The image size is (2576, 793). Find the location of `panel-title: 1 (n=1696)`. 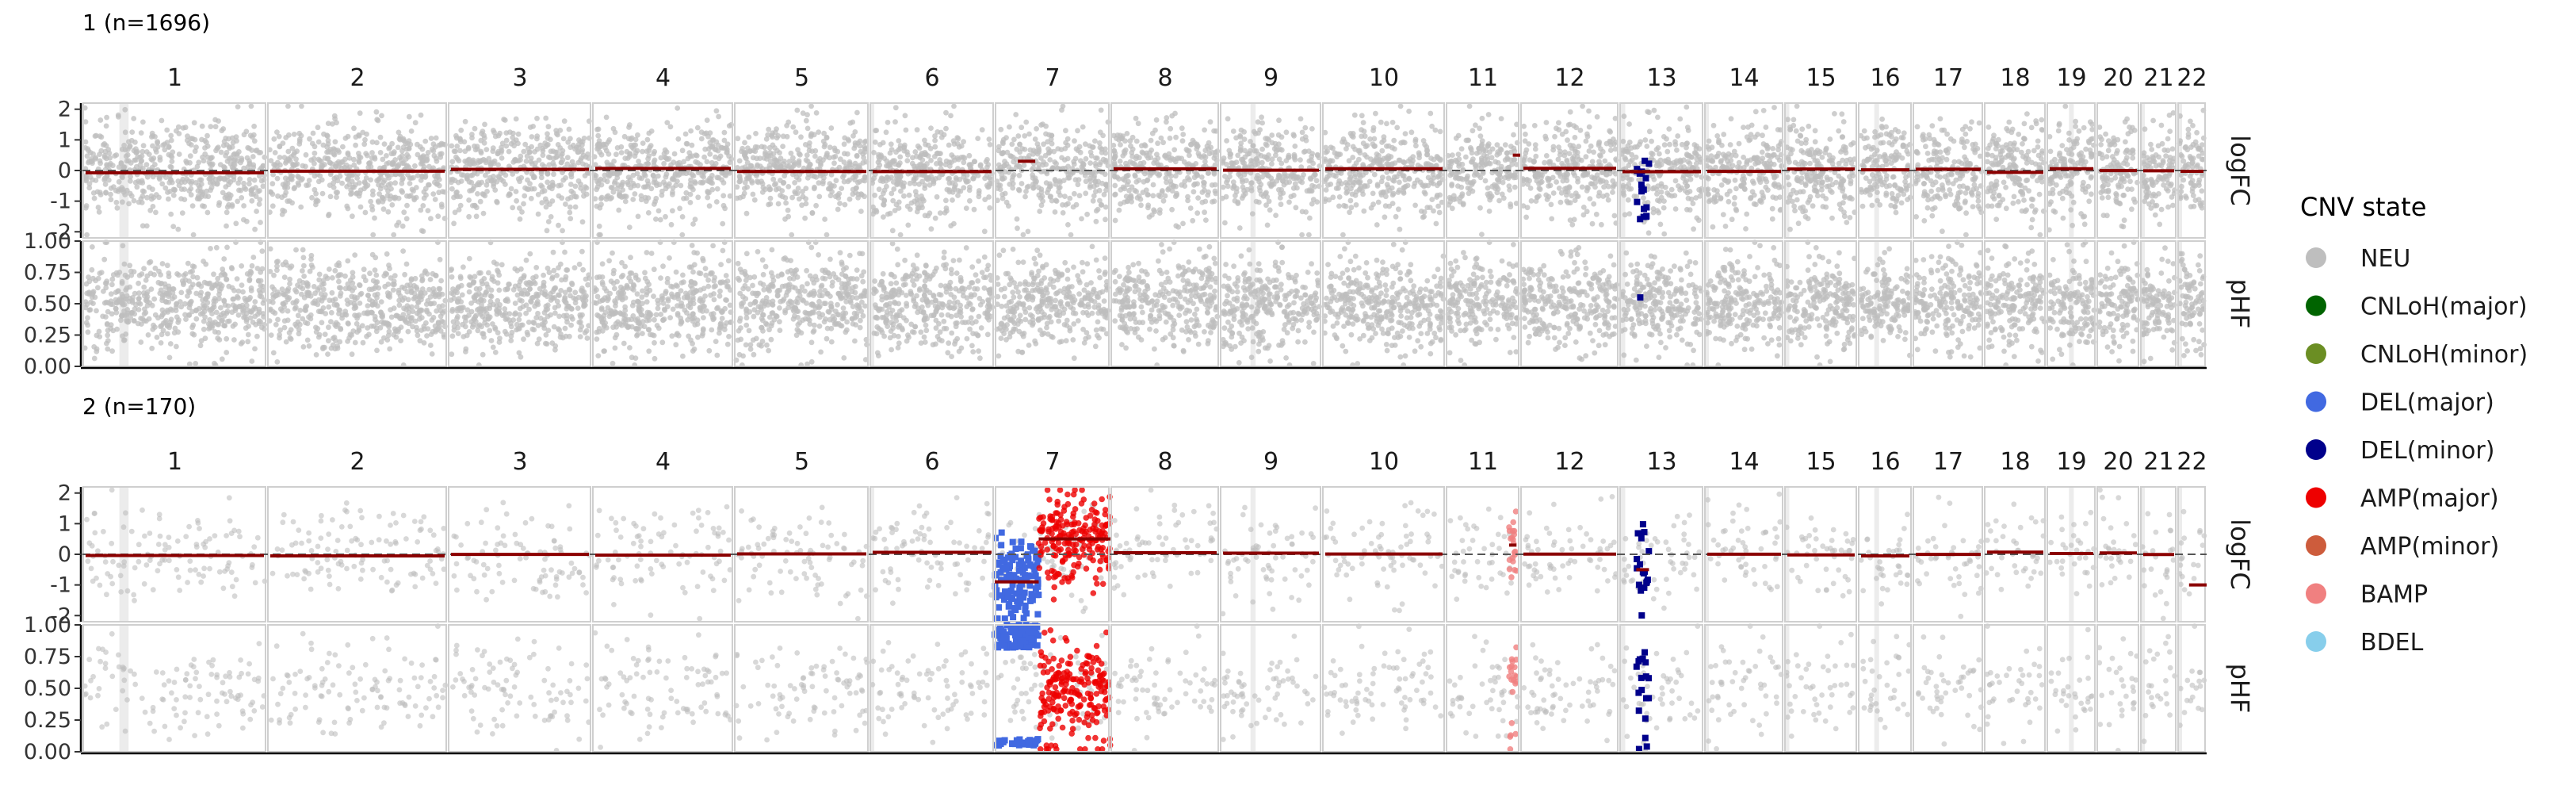

panel-title: 1 (n=1696) is located at coordinates (146, 23).